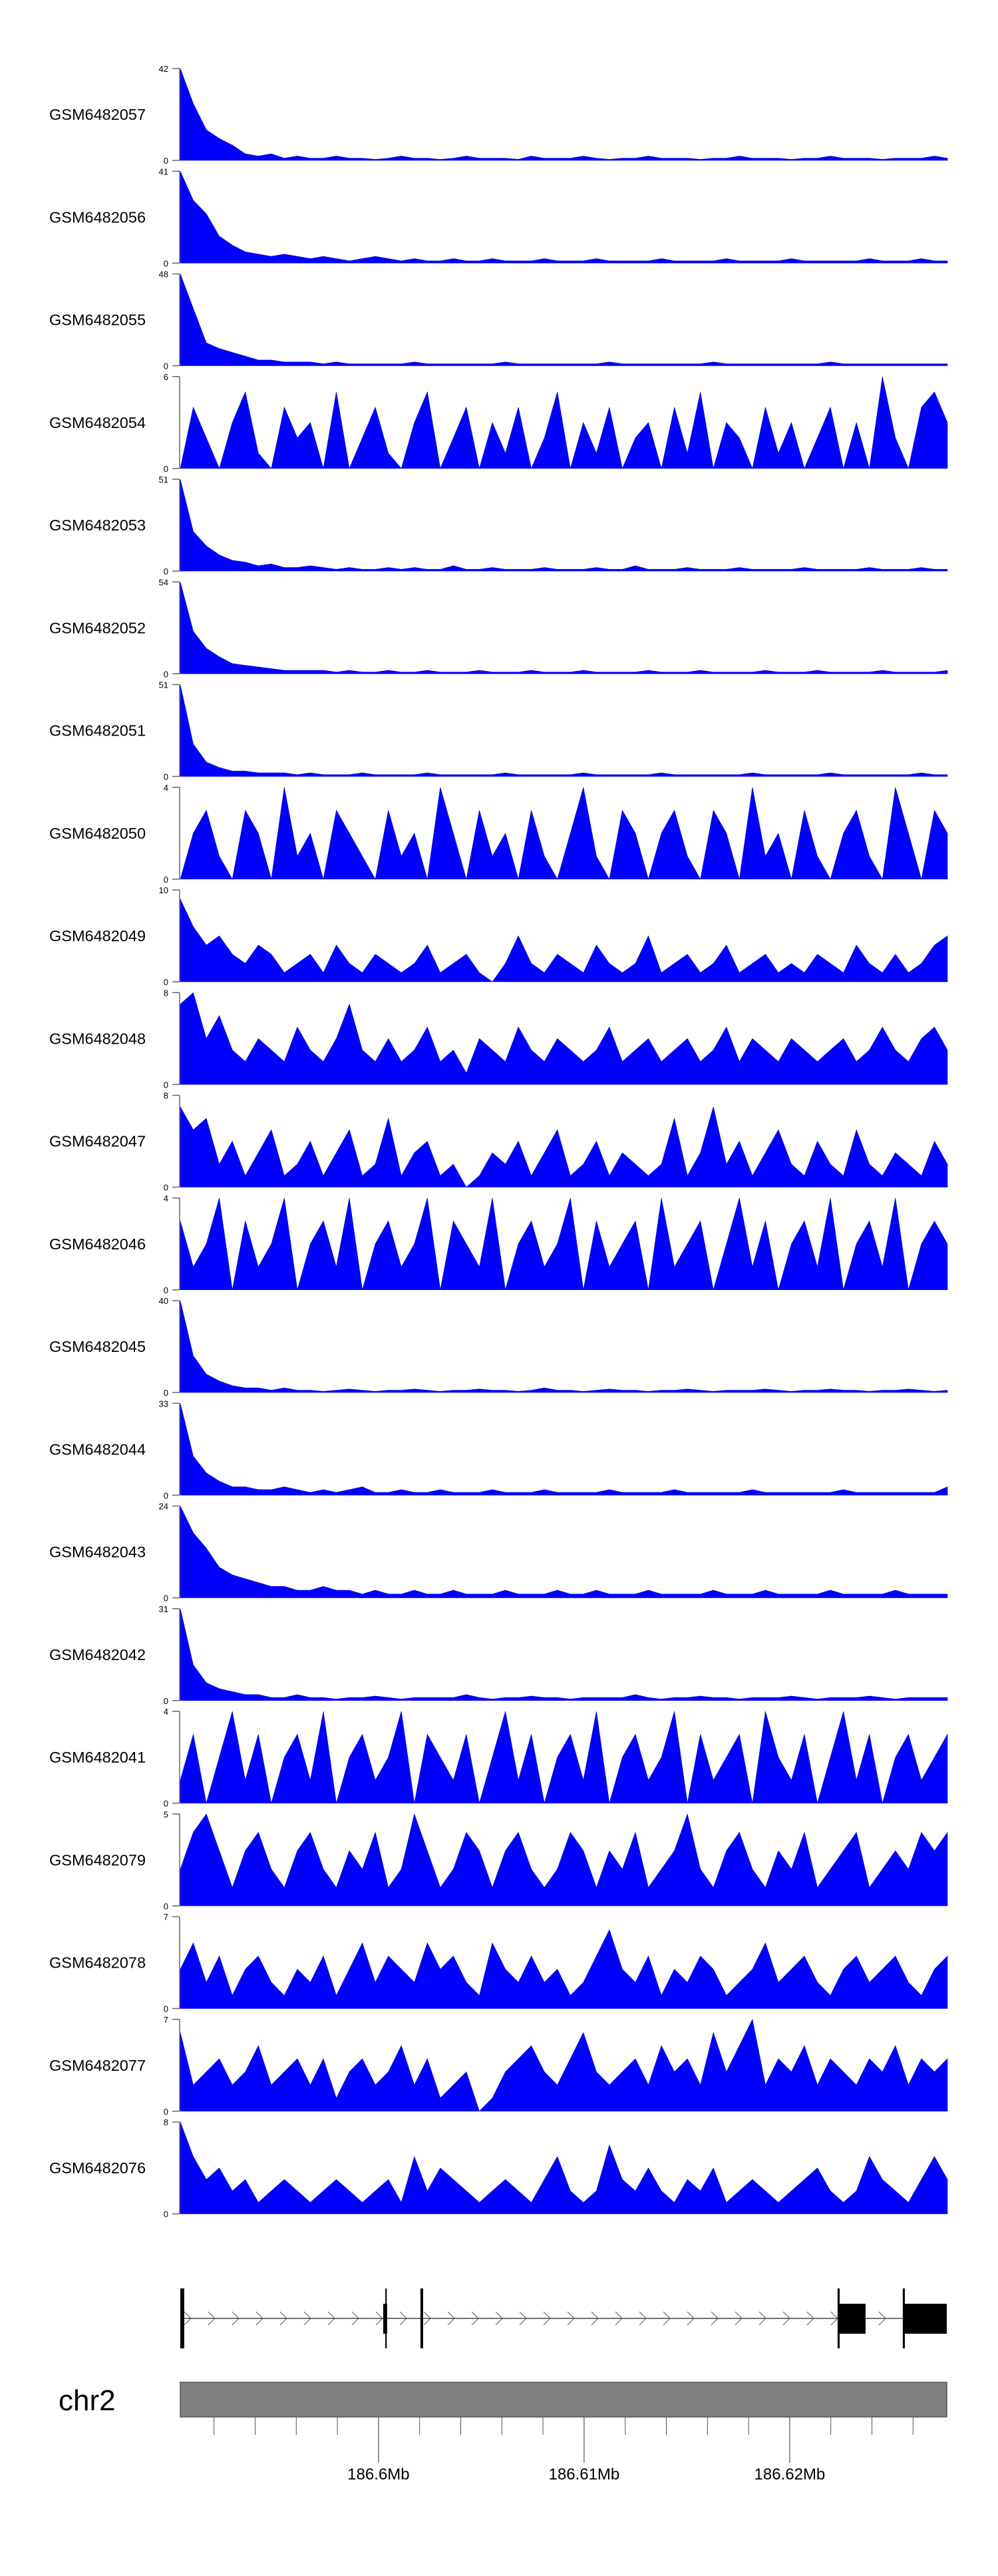 The height and width of the screenshot is (2576, 998). I want to click on track-label: GSM6482076, so click(97, 2168).